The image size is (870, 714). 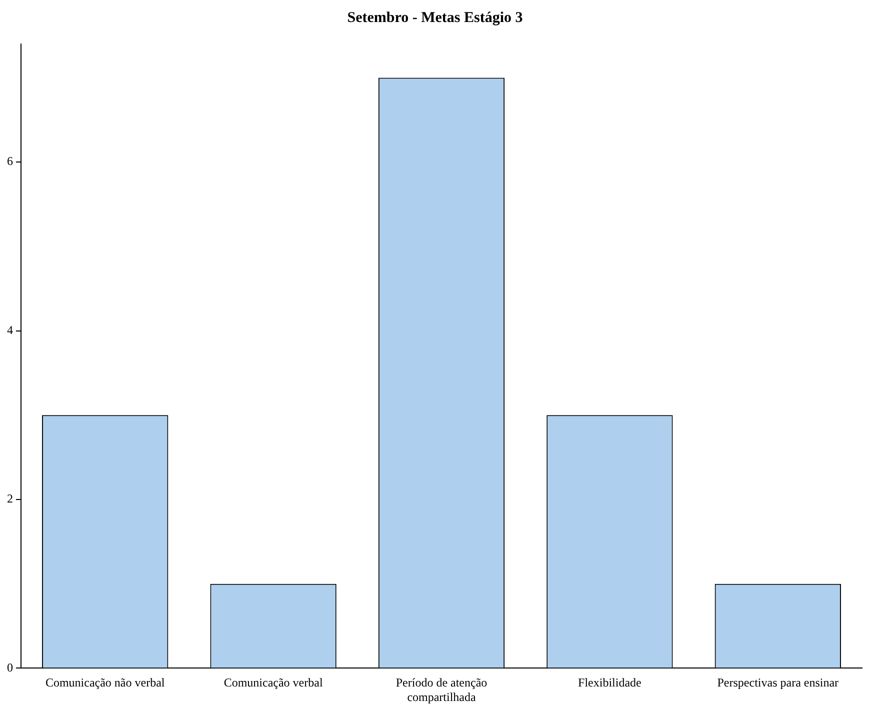 What do you see at coordinates (105, 683) in the screenshot?
I see `x-tick-label: Comunicação não verbal` at bounding box center [105, 683].